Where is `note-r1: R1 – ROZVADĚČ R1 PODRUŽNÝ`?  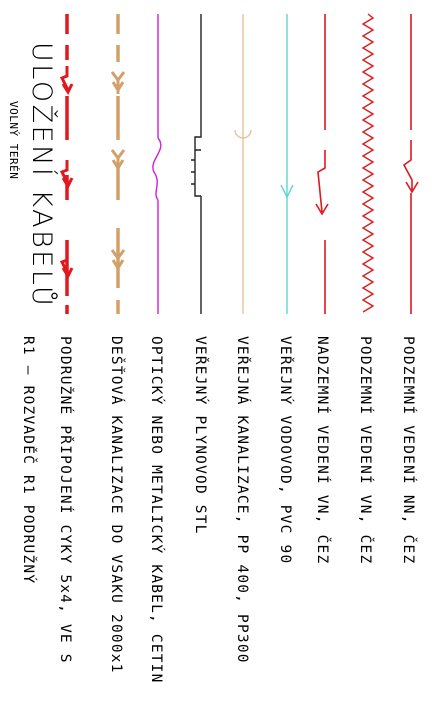 note-r1: R1 – ROZVADĚČ R1 PODRUŽNÝ is located at coordinates (29, 460).